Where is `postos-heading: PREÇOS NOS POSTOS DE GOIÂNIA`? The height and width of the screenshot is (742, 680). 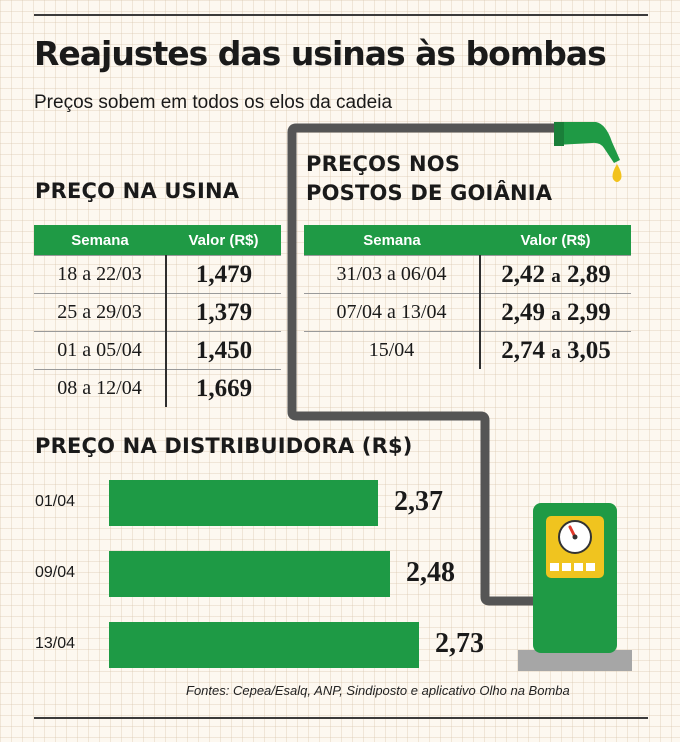
postos-heading: PREÇOS NOS POSTOS DE GOIÂNIA is located at coordinates (429, 179).